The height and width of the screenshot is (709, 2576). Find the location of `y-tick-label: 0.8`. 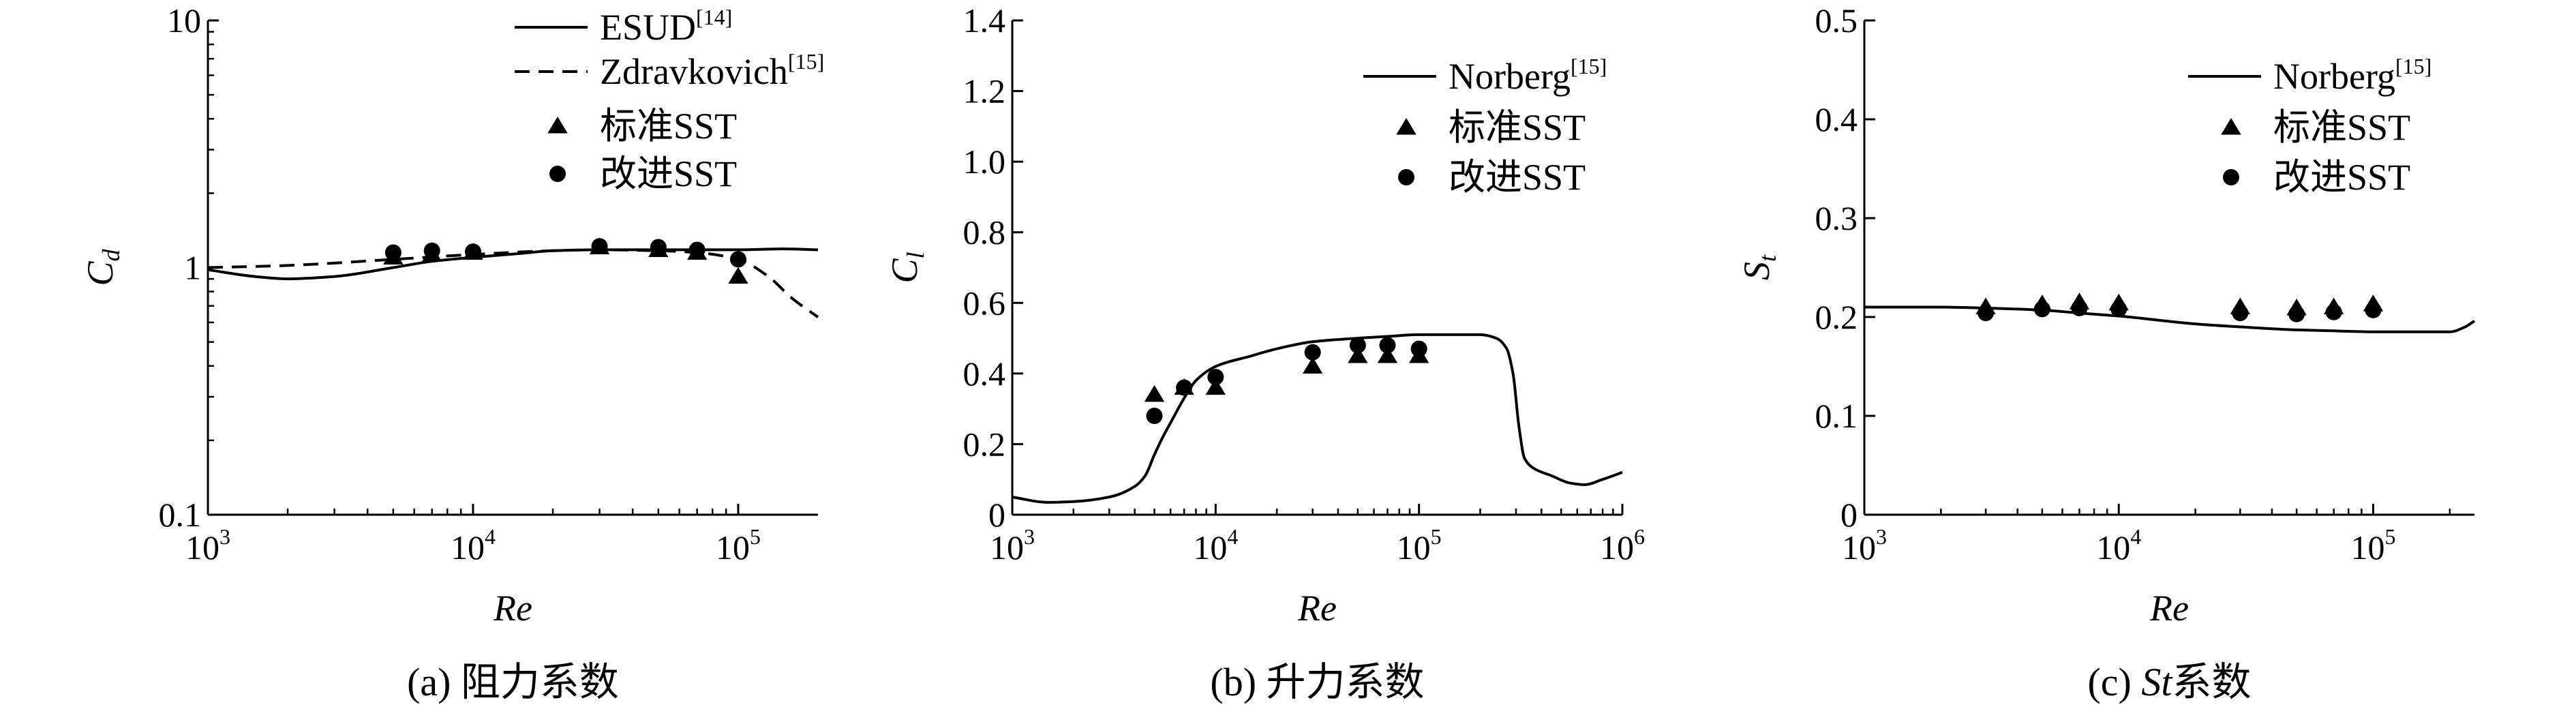

y-tick-label: 0.8 is located at coordinates (984, 232).